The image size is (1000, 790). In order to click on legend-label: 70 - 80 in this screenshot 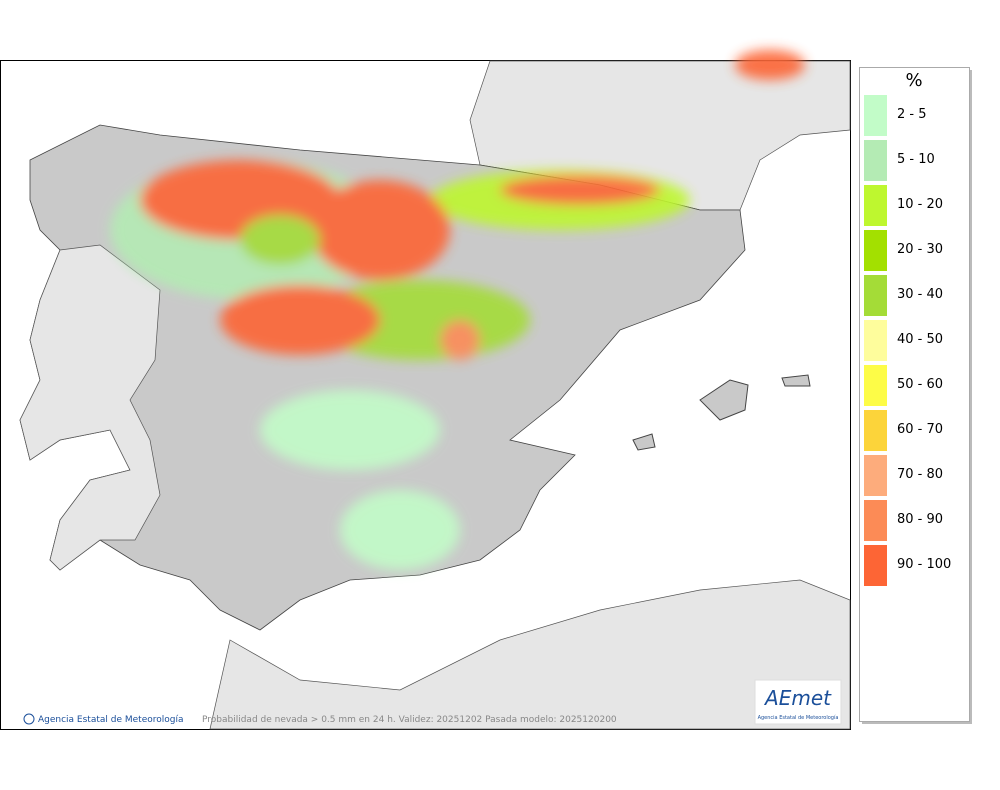, I will do `click(920, 474)`.